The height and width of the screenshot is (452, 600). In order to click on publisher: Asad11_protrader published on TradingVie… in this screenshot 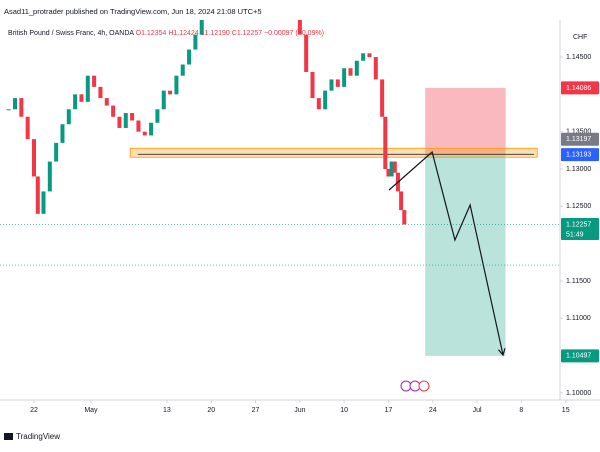, I will do `click(133, 11)`.